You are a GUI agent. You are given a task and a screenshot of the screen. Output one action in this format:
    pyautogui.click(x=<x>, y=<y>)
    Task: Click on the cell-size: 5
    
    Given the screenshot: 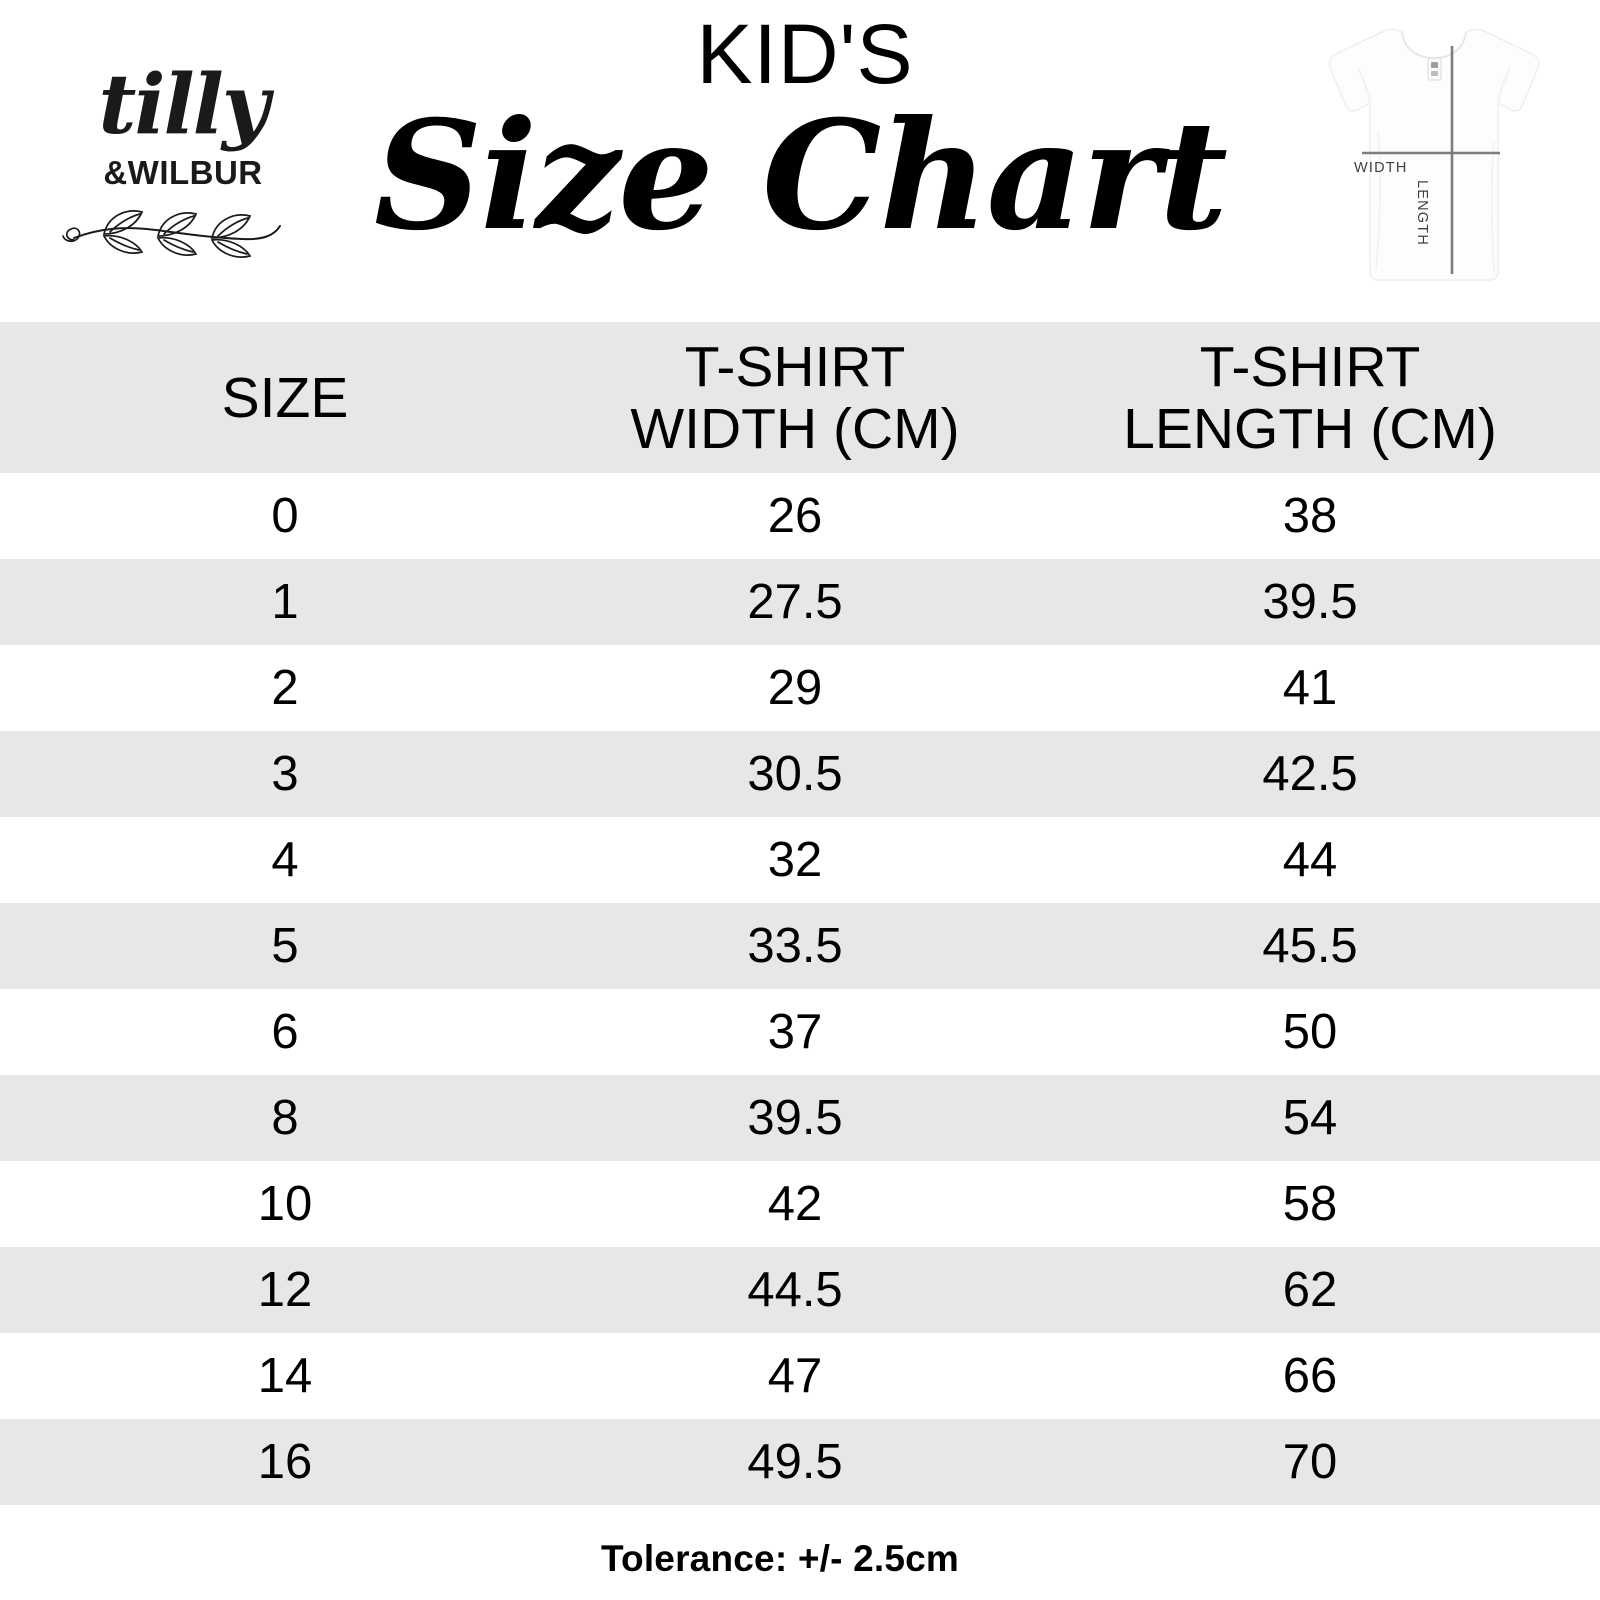 What is the action you would take?
    pyautogui.click(x=285, y=946)
    